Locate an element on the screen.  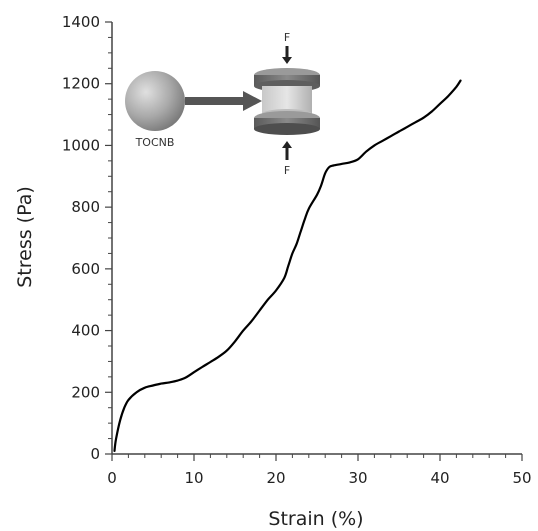
y-tick-label: 1200 is located at coordinates (81, 84).